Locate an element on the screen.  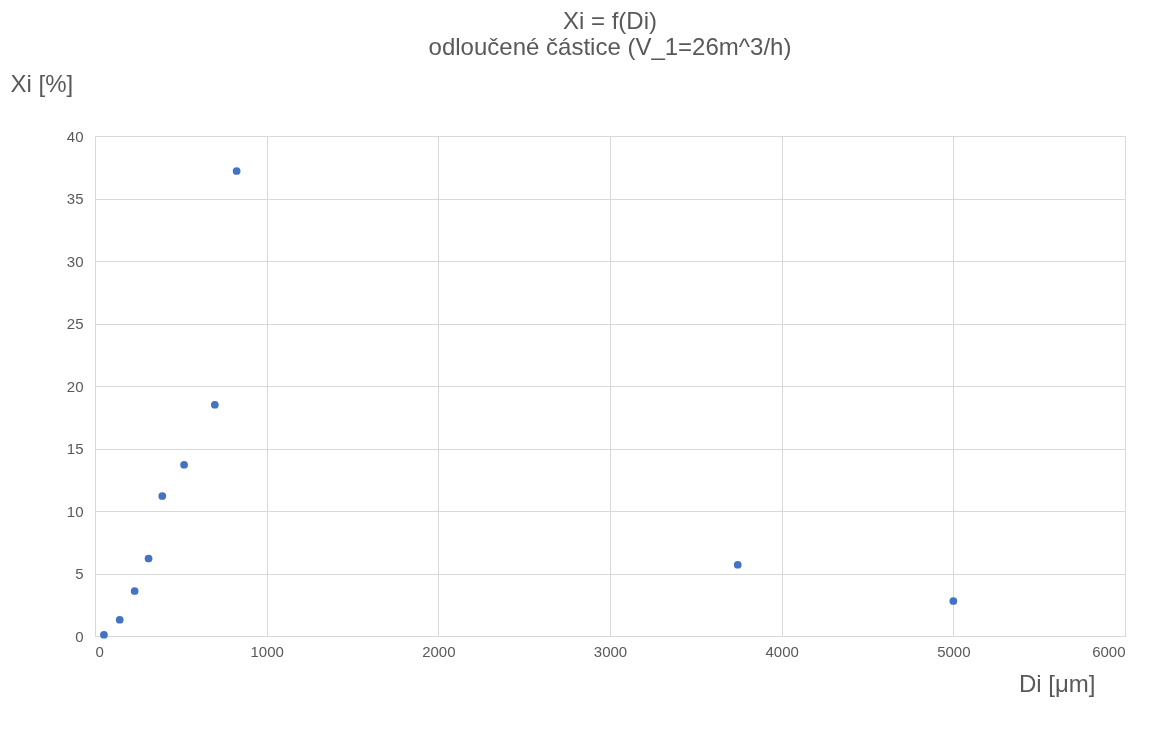
y-tick-label: 40 is located at coordinates (75, 136).